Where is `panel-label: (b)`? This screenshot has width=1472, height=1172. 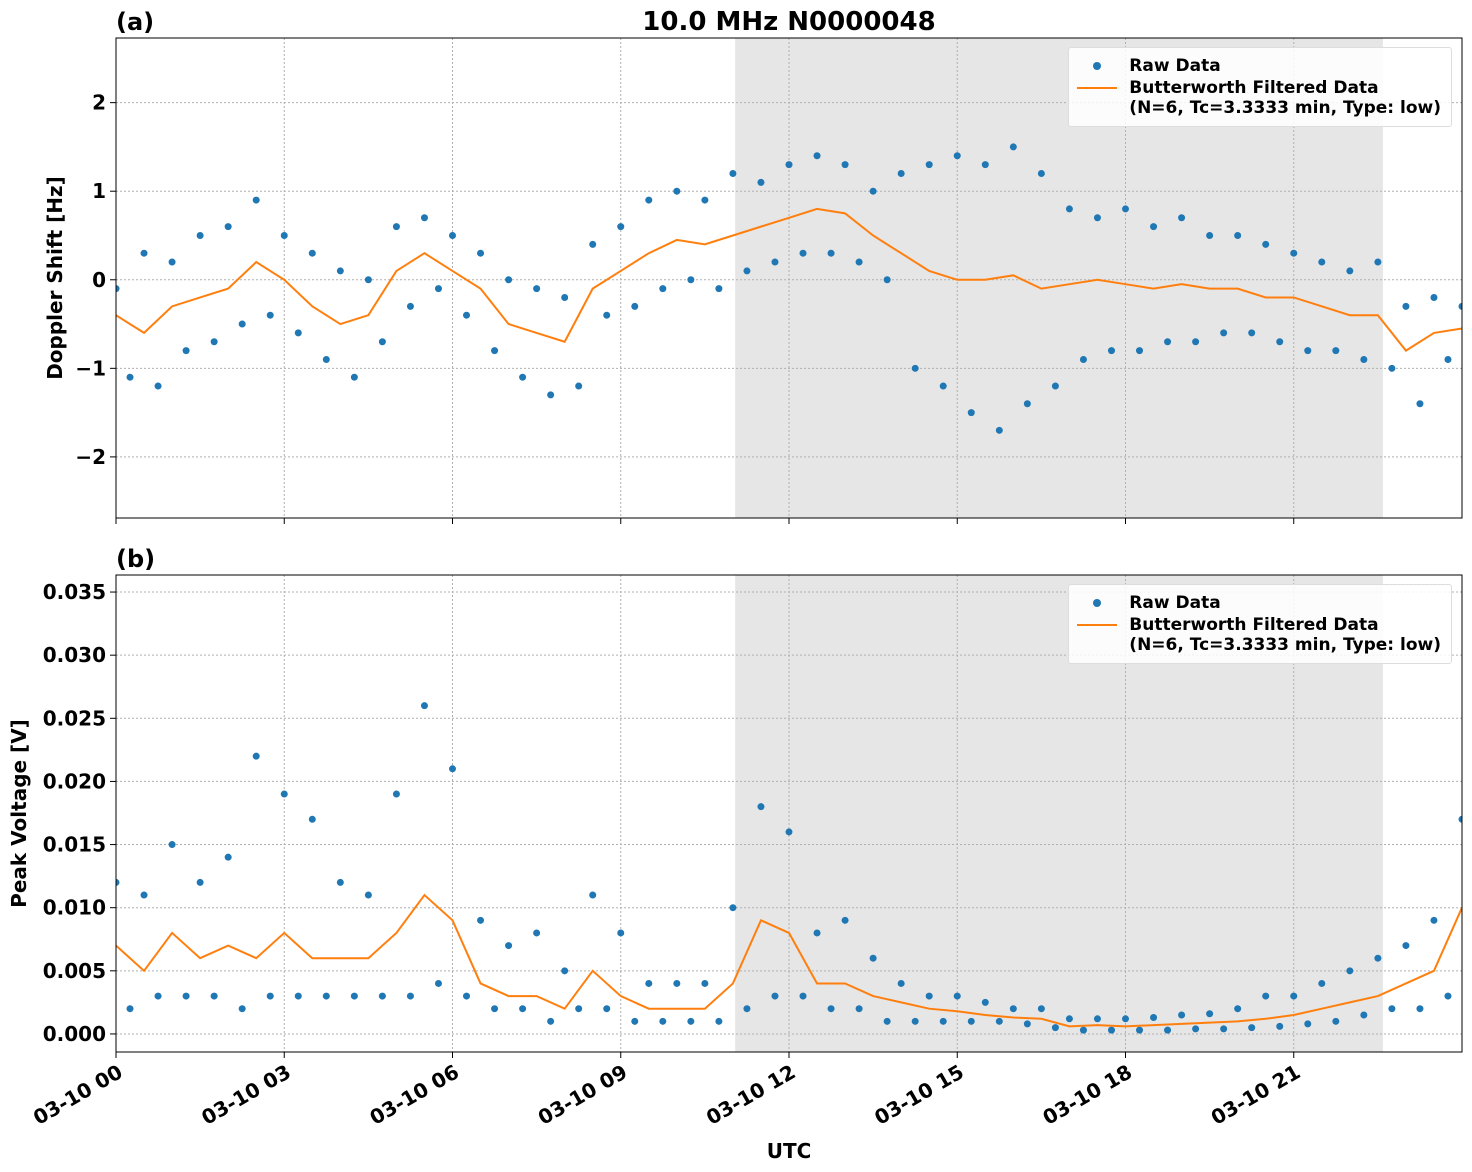 panel-label: (b) is located at coordinates (135, 559).